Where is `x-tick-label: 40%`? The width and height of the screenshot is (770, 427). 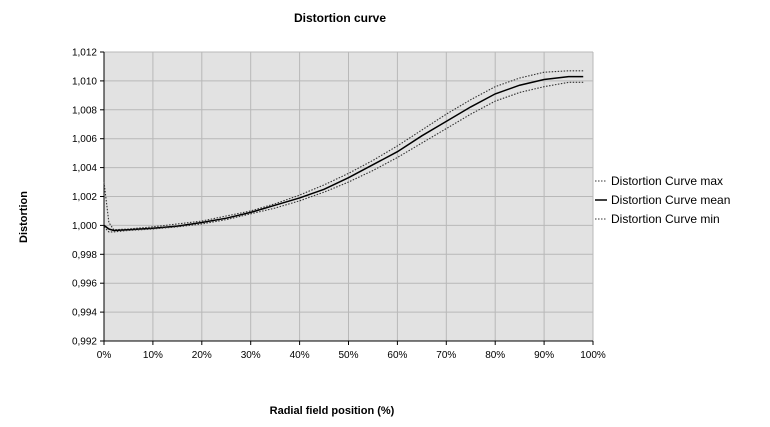
x-tick-label: 40% is located at coordinates (300, 355).